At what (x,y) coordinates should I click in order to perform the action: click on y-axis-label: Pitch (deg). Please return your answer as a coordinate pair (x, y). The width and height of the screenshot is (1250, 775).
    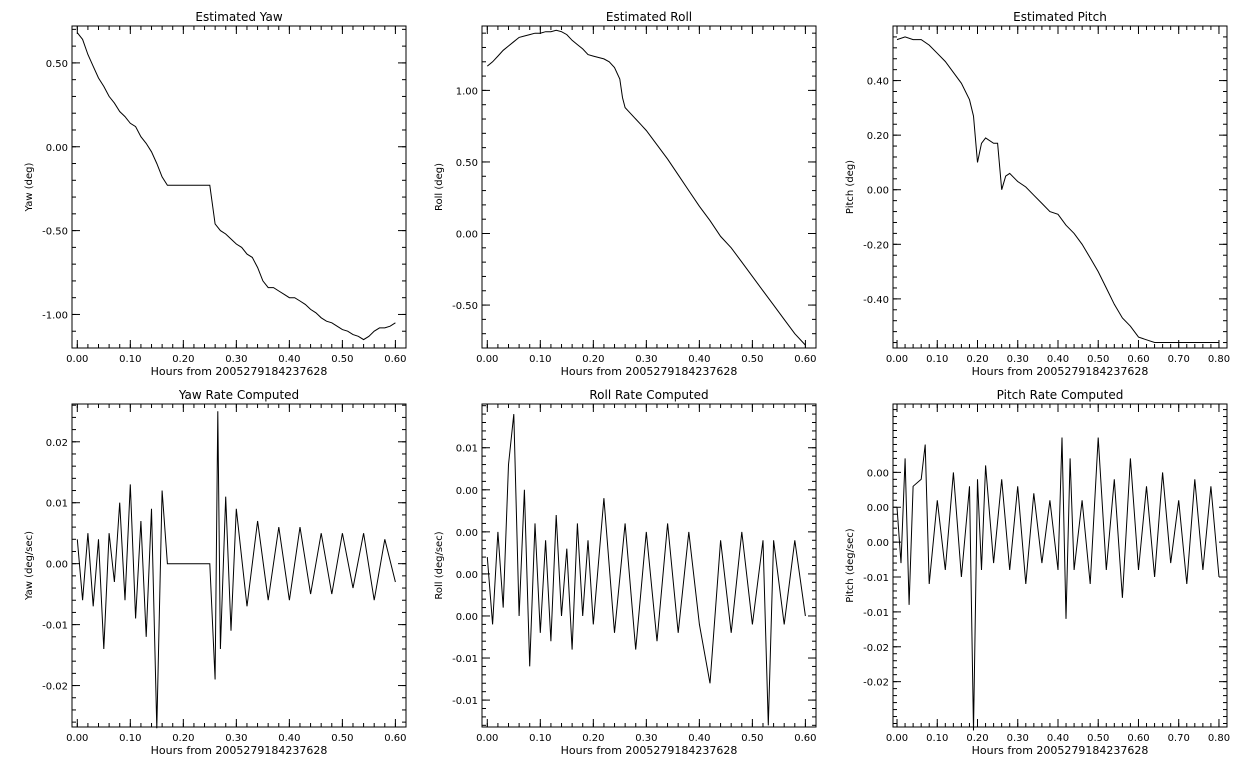
    Looking at the image, I should click on (850, 187).